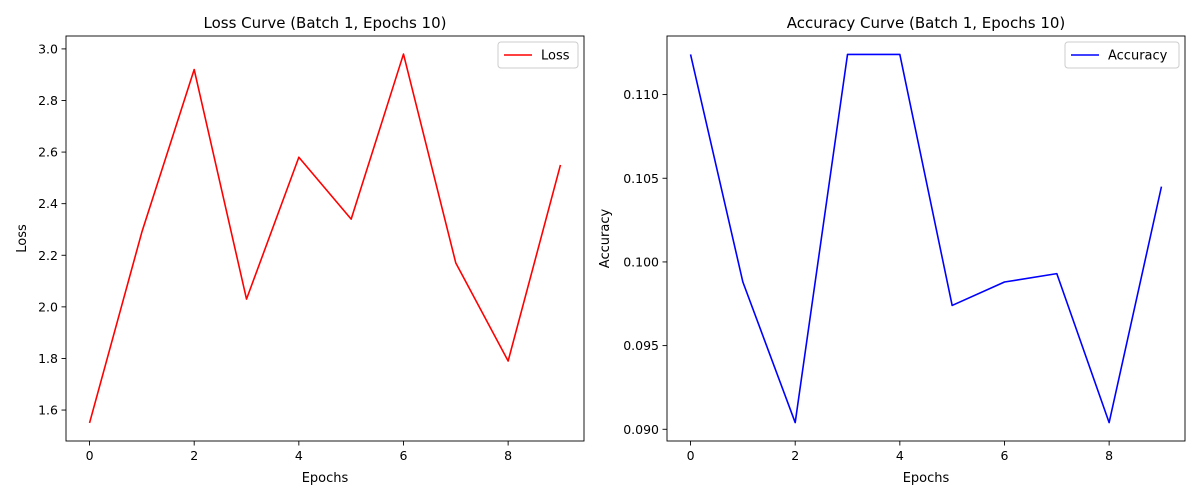 The image size is (1200, 500). Describe the element at coordinates (90, 455) in the screenshot. I see `loss-x-tick-label: 0` at that location.